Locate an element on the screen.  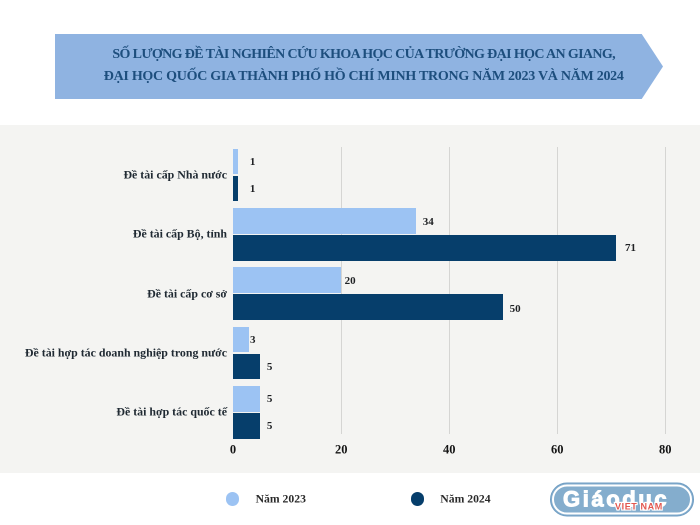
svg-text: VIET NAM is located at coordinates (639, 507).